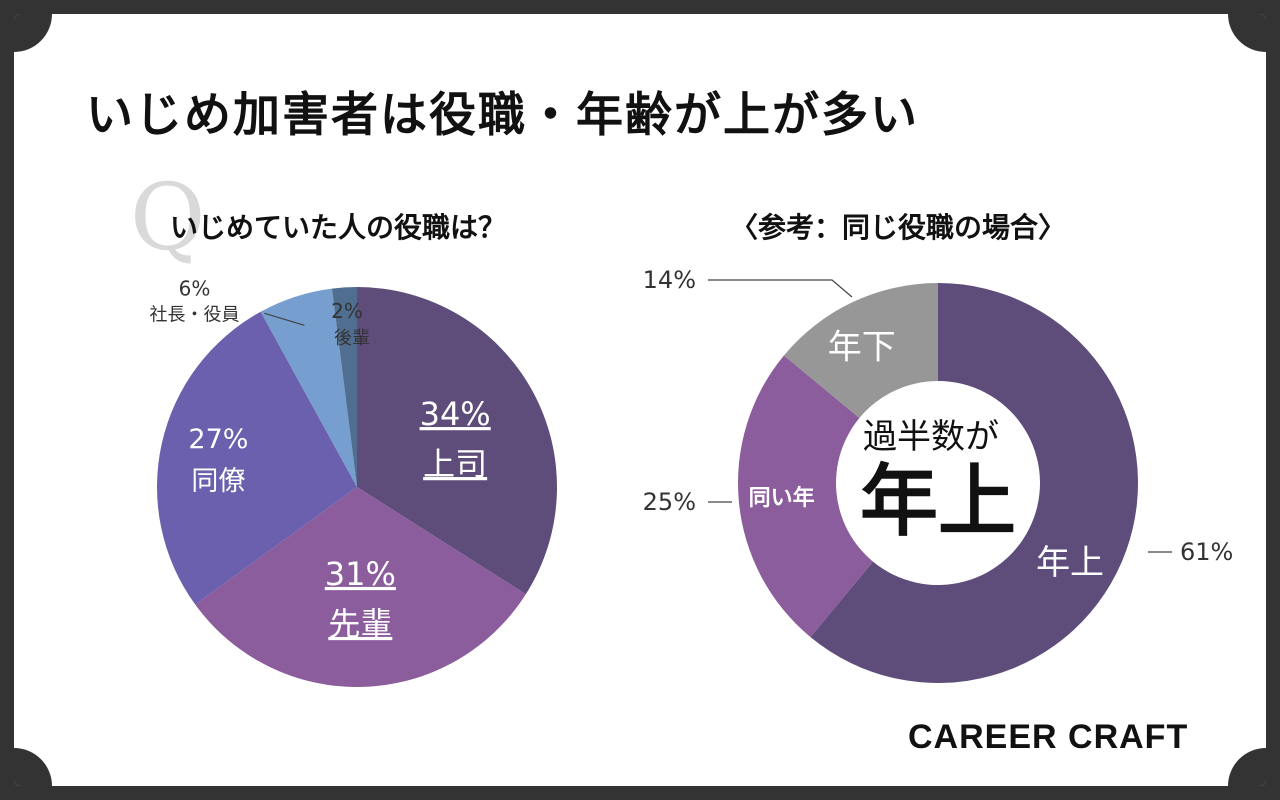  I want to click on pie-category-label: 先輩, so click(360, 624).